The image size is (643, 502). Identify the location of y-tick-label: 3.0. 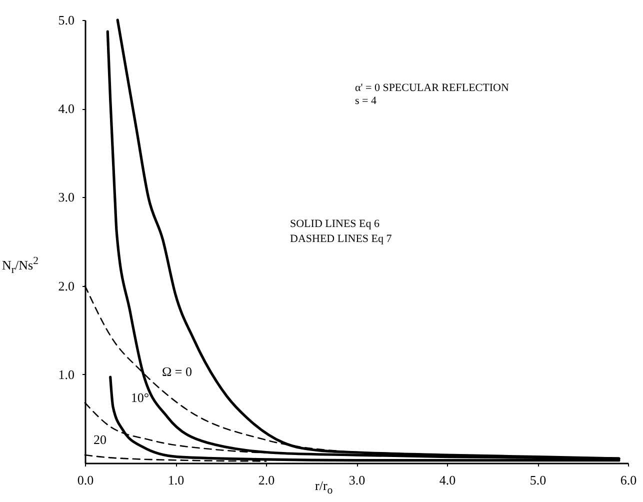
(66, 197).